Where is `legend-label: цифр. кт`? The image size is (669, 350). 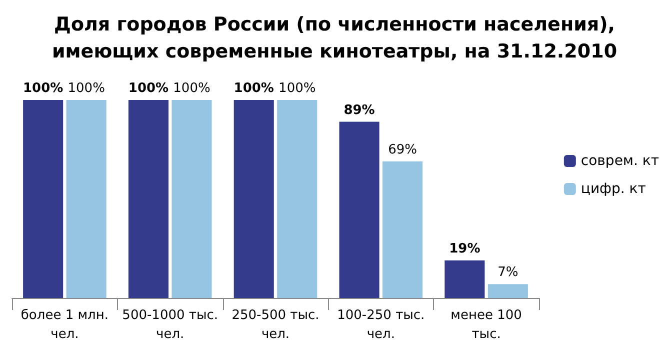 legend-label: цифр. кт is located at coordinates (613, 189).